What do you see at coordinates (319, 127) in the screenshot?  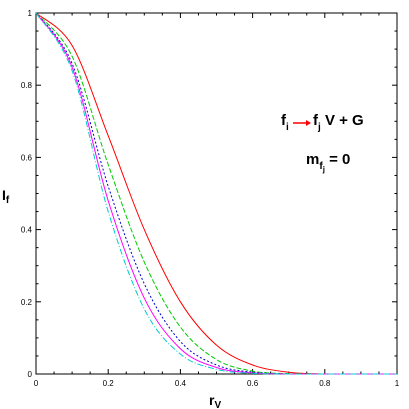 I see `process-right-sub: j` at bounding box center [319, 127].